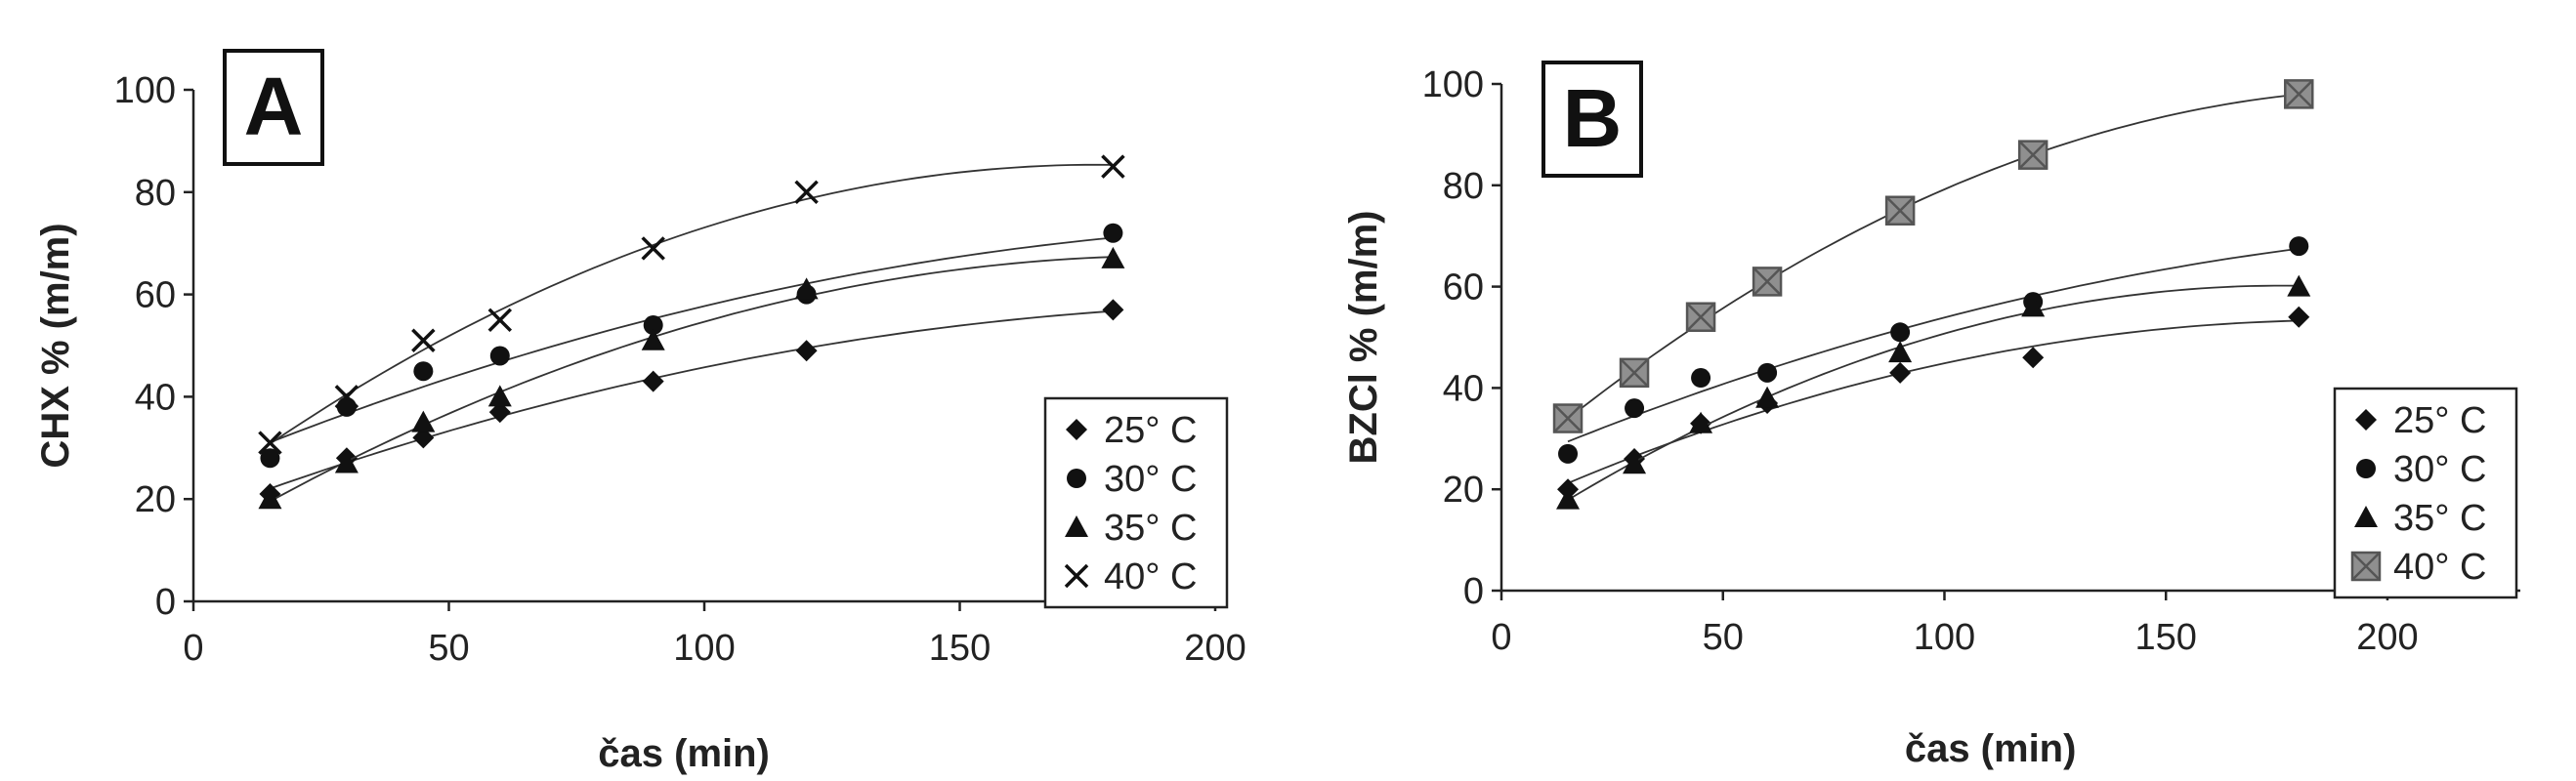 This screenshot has height=781, width=2576. I want to click on panel-label: A, so click(274, 106).